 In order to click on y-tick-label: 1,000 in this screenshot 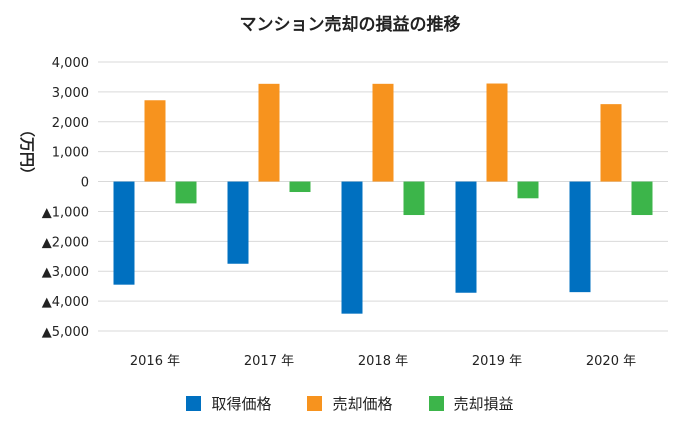, I will do `click(70, 153)`.